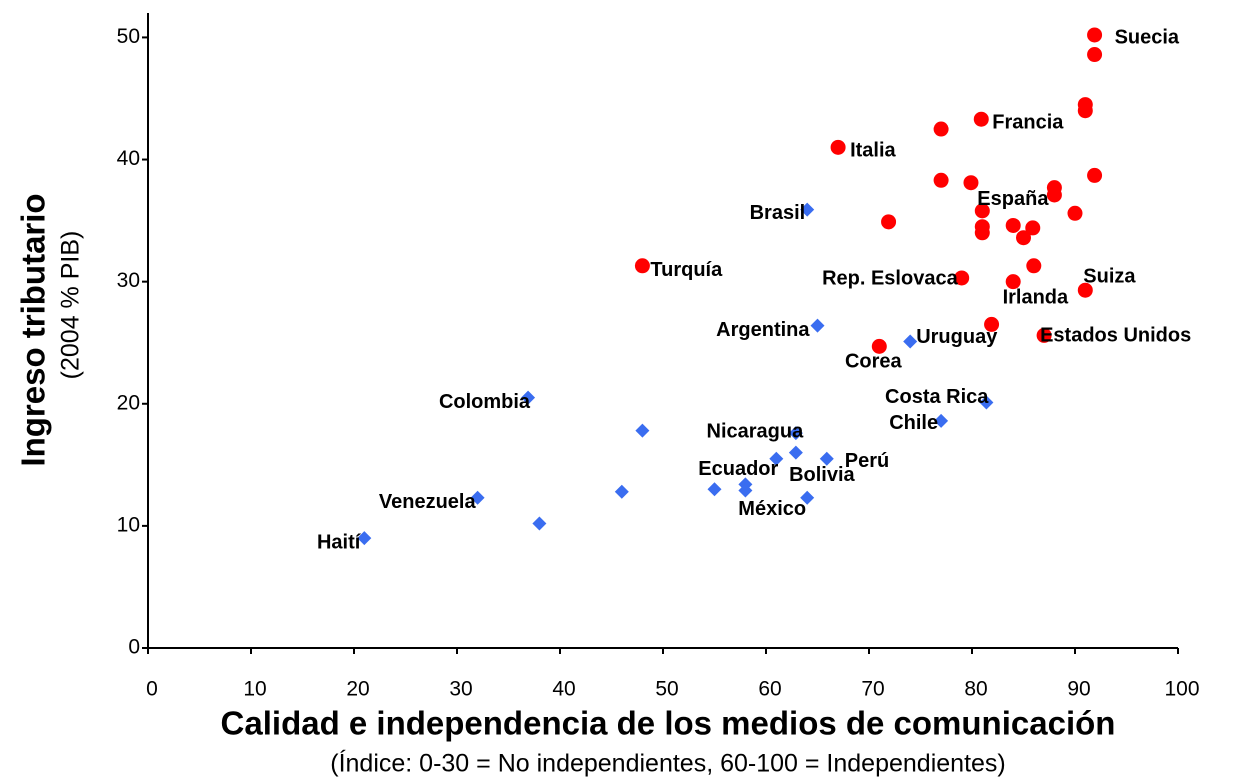 The width and height of the screenshot is (1258, 783). What do you see at coordinates (1109, 276) in the screenshot?
I see `point-label: Suiza` at bounding box center [1109, 276].